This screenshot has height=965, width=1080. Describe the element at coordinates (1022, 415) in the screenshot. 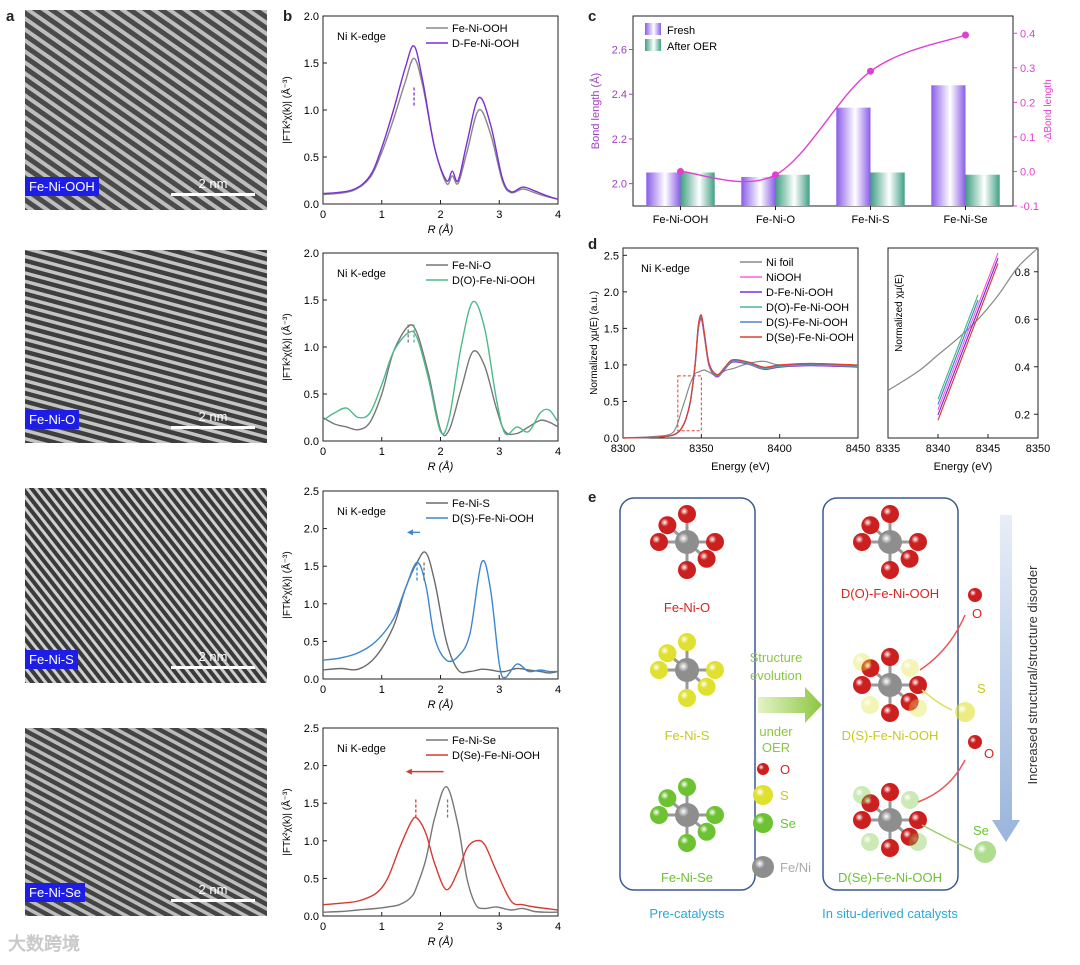

I see `inset-y-tick-label: 0.2` at that location.